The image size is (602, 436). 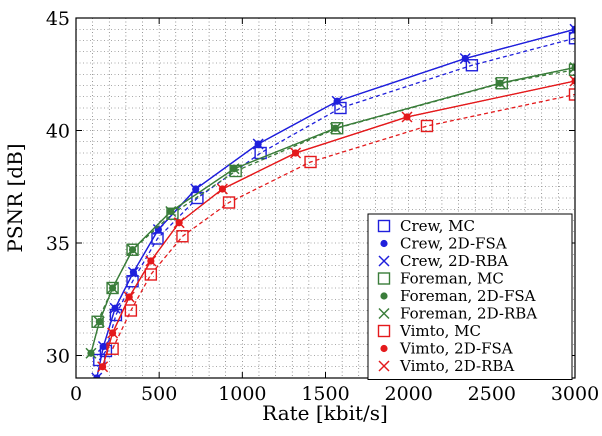 I want to click on legend-item: Crew, 2D-FSA, so click(x=443, y=244).